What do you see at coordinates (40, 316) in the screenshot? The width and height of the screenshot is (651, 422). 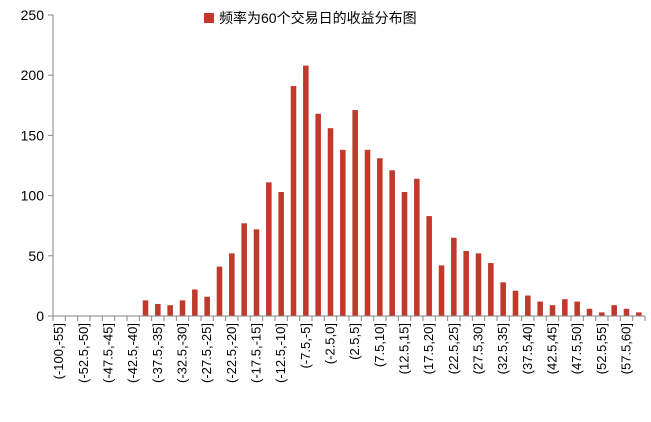 I see `y-tick-label: 0` at bounding box center [40, 316].